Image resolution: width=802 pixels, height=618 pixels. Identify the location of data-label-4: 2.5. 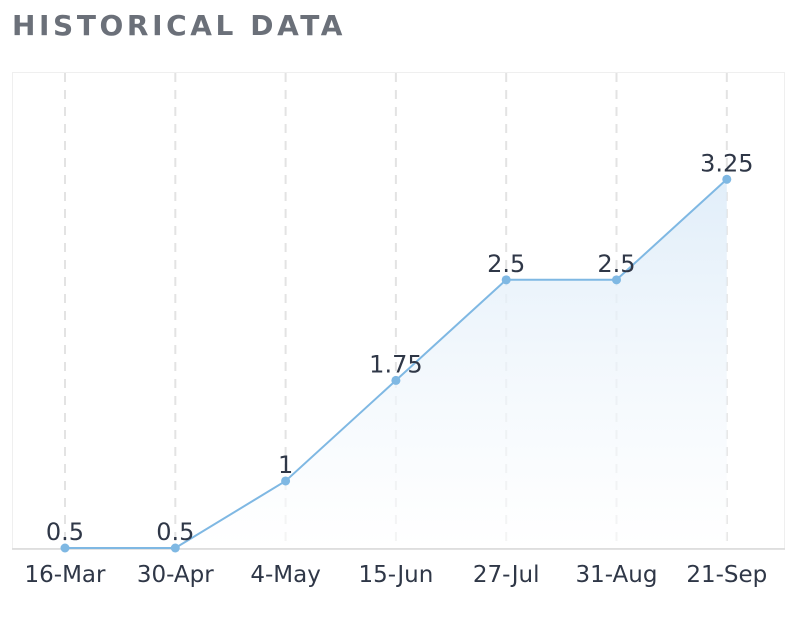
(506, 264).